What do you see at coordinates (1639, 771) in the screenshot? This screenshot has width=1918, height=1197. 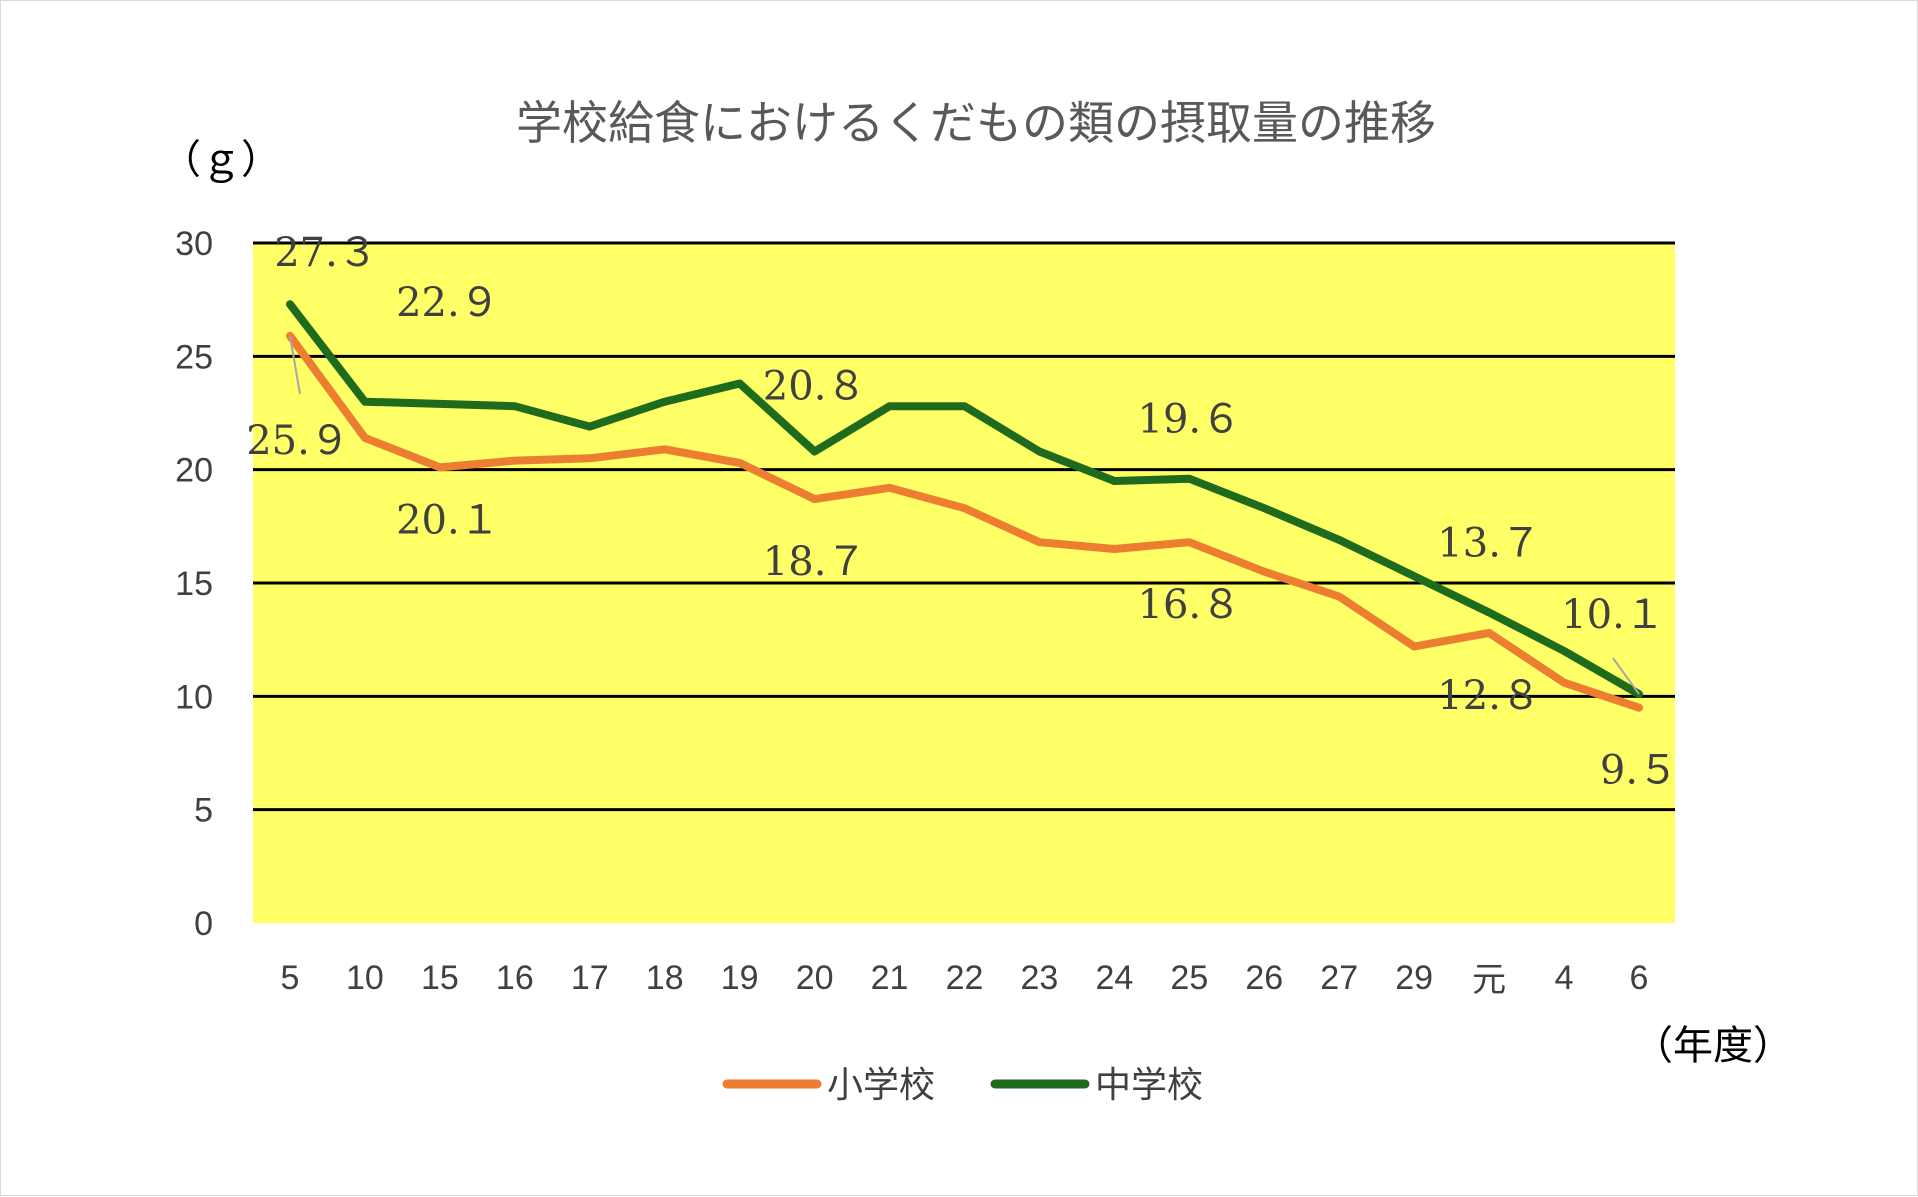 I see `data-label-11: 9.５` at bounding box center [1639, 771].